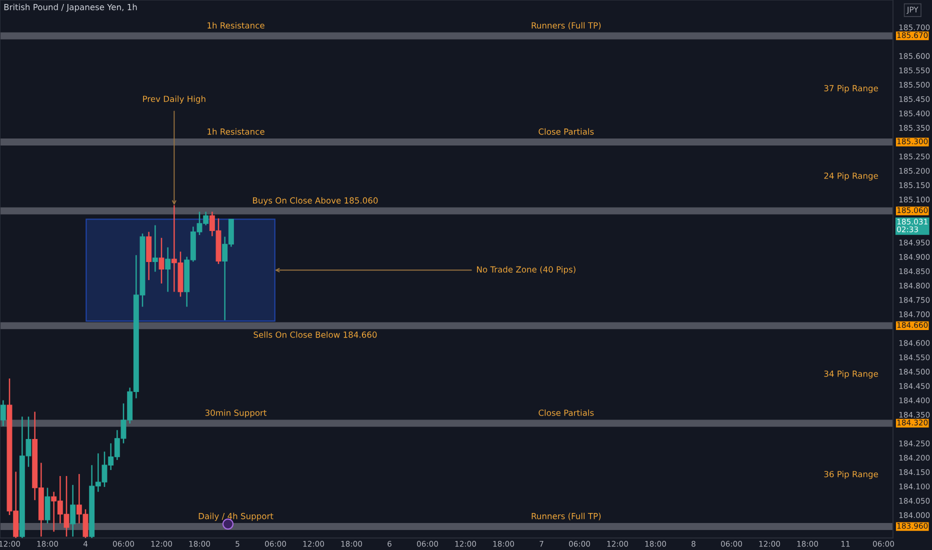 Image resolution: width=932 pixels, height=550 pixels. I want to click on annotation: Sells On Close Below 184.660, so click(315, 334).